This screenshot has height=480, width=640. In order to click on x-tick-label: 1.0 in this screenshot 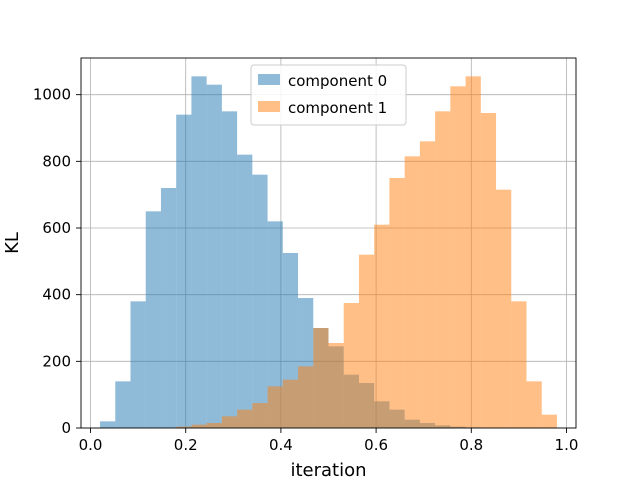, I will do `click(567, 445)`.